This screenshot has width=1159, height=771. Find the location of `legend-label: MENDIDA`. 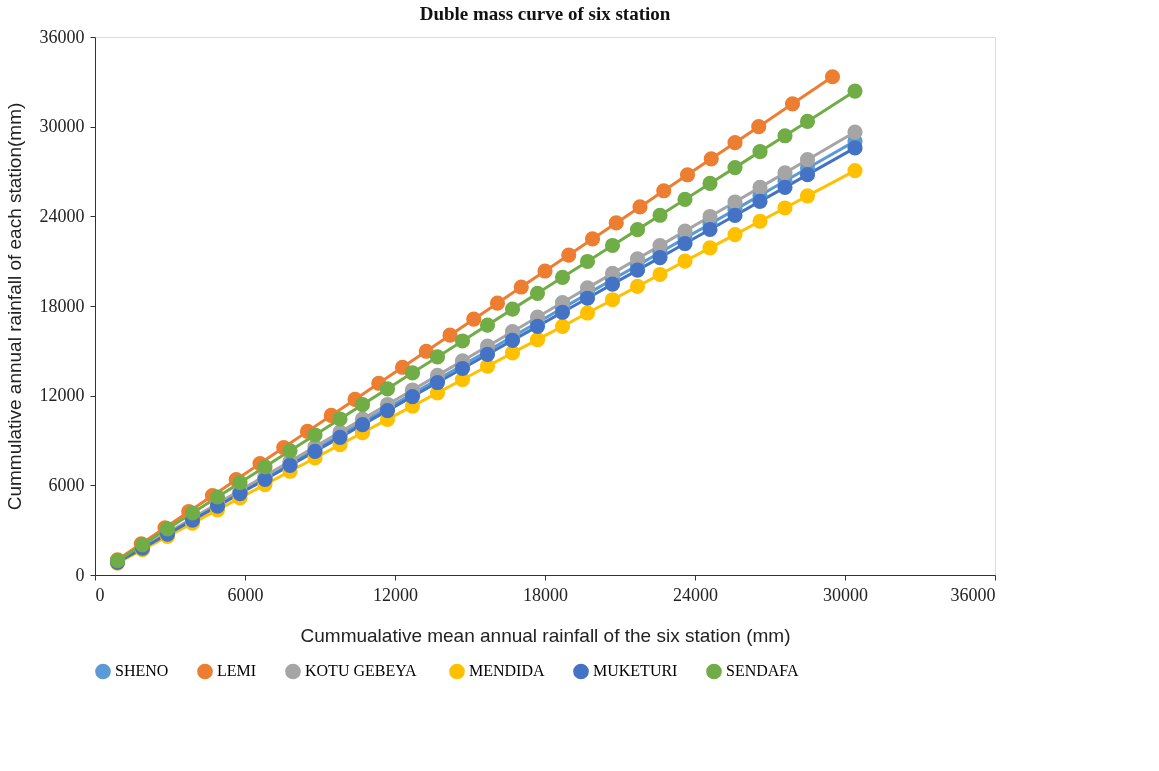

legend-label: MENDIDA is located at coordinates (507, 671).